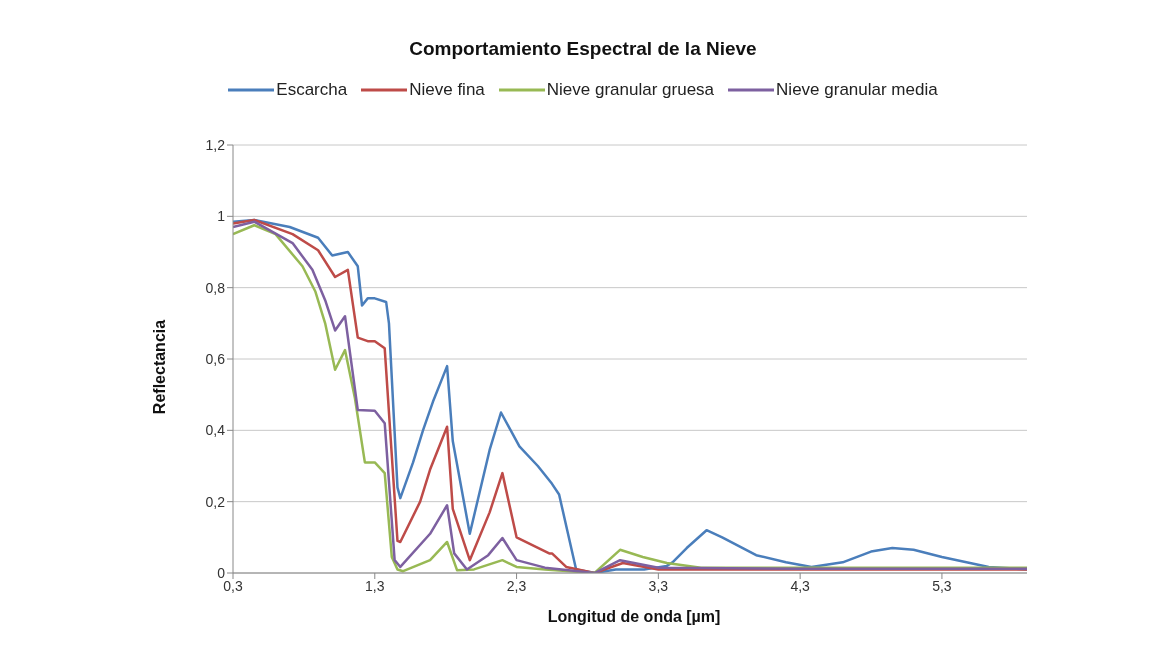 This screenshot has width=1171, height=661. I want to click on chart-title: Comportamiento Espectral de la Nieve, so click(583, 49).